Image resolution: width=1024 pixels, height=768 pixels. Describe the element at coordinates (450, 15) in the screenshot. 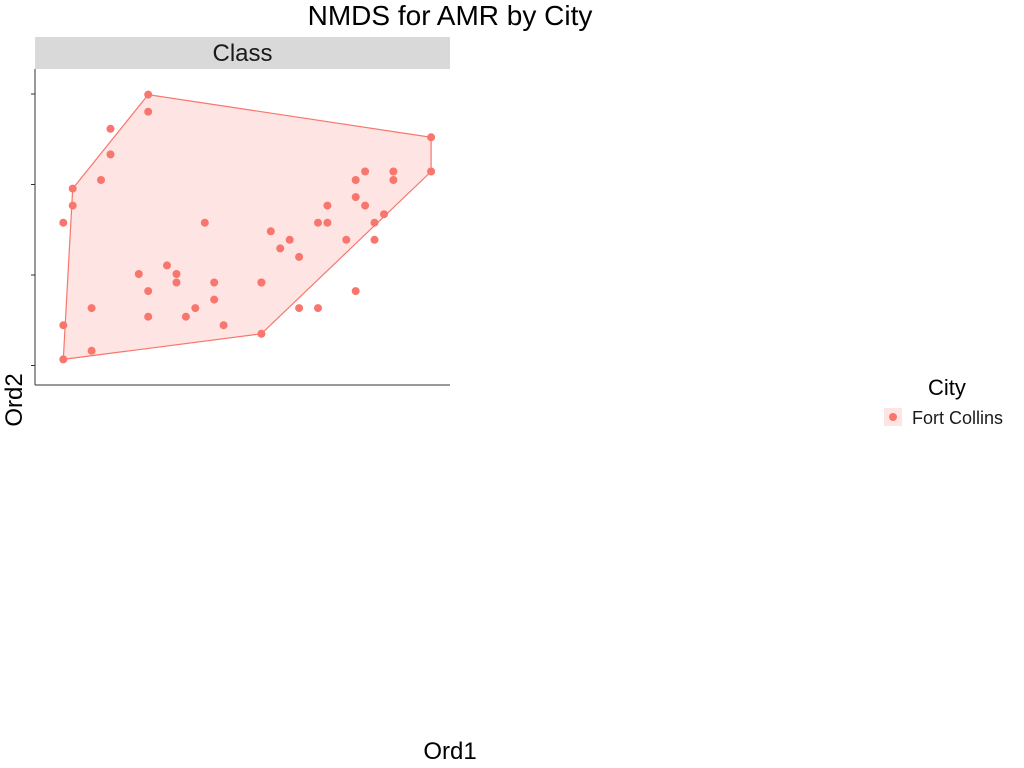

I see `chart-title: NMDS for AMR by City` at that location.